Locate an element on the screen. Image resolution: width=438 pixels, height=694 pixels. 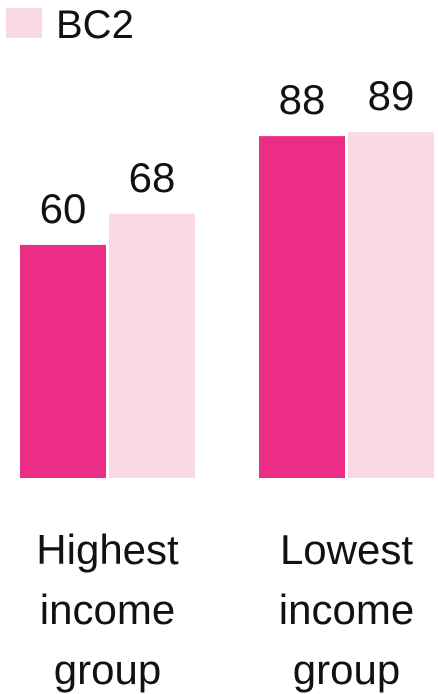
category-label-1-line-2: group is located at coordinates (346, 669).